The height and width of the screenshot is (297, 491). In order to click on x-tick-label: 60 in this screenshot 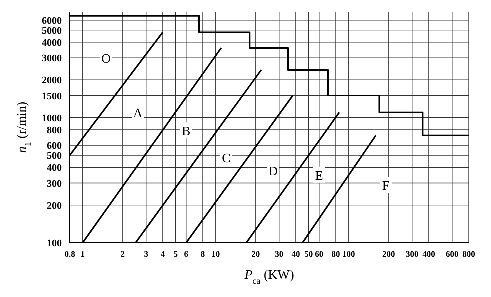, I will do `click(319, 254)`.